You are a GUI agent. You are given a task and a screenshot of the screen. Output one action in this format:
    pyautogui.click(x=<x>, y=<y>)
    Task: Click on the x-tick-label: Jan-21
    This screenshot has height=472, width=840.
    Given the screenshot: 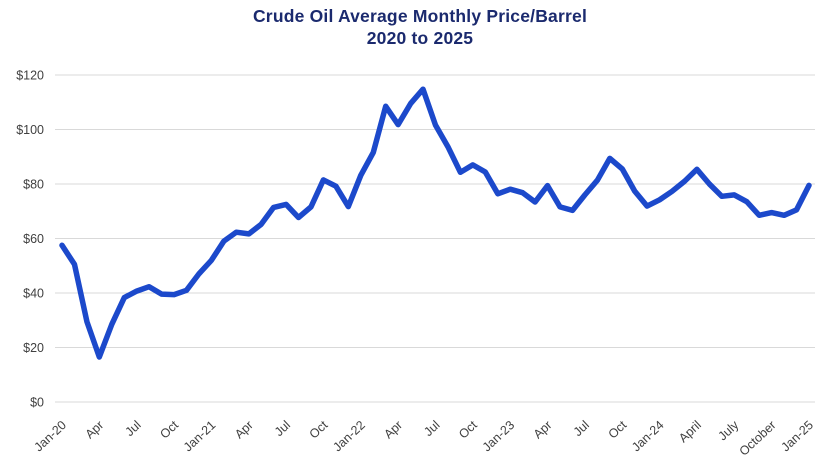 What is the action you would take?
    pyautogui.click(x=200, y=436)
    